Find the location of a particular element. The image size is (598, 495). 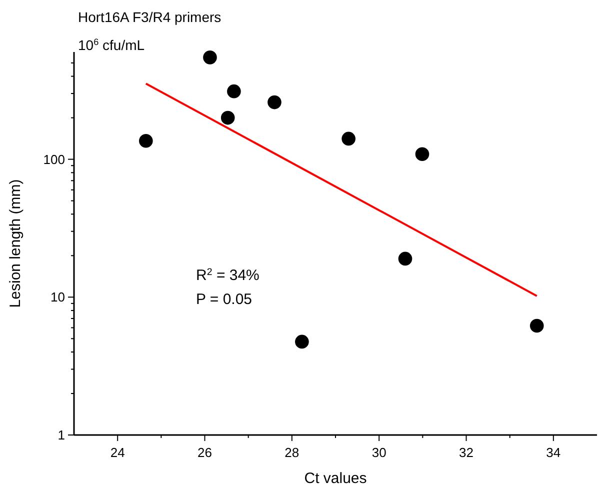

x-tick-label: 32 is located at coordinates (466, 452).